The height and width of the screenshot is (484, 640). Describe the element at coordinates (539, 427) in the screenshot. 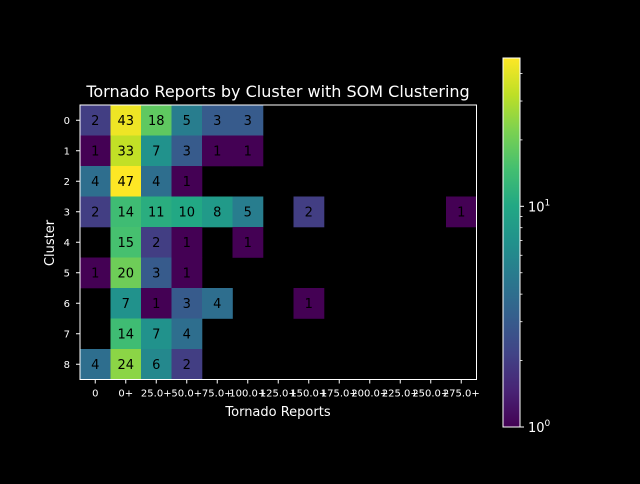

I see `colorbar-tick-label: 100` at that location.